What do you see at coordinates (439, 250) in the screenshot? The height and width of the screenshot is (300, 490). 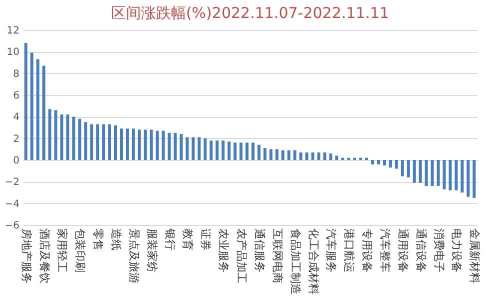 I see `x-tick-label: 消费电子` at bounding box center [439, 250].